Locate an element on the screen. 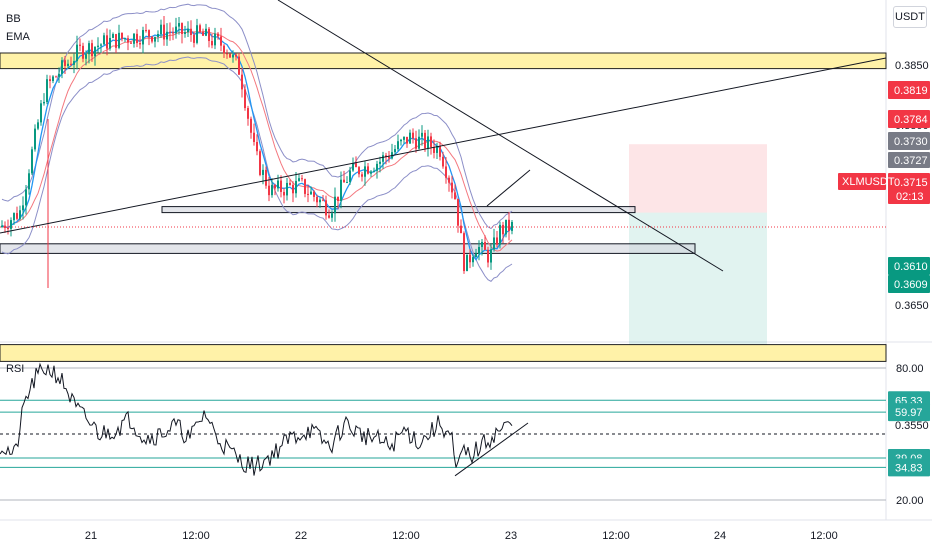  price-tag-text: 0.3819 is located at coordinates (911, 91).